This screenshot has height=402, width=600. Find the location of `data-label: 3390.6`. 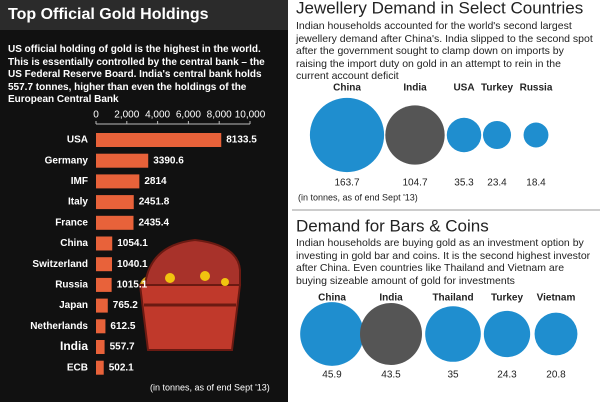

data-label: 3390.6 is located at coordinates (168, 160).